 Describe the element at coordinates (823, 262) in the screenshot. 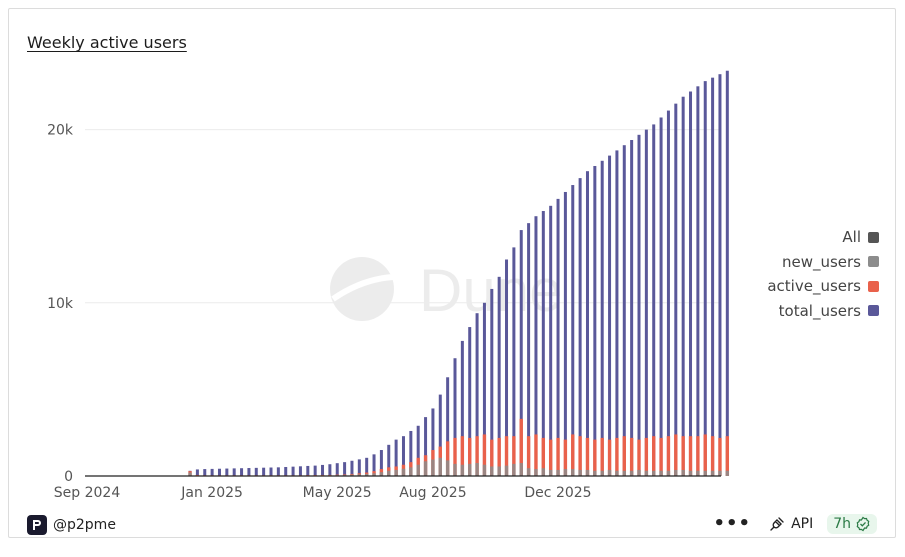

I see `legend-item-new-users: new_users` at that location.